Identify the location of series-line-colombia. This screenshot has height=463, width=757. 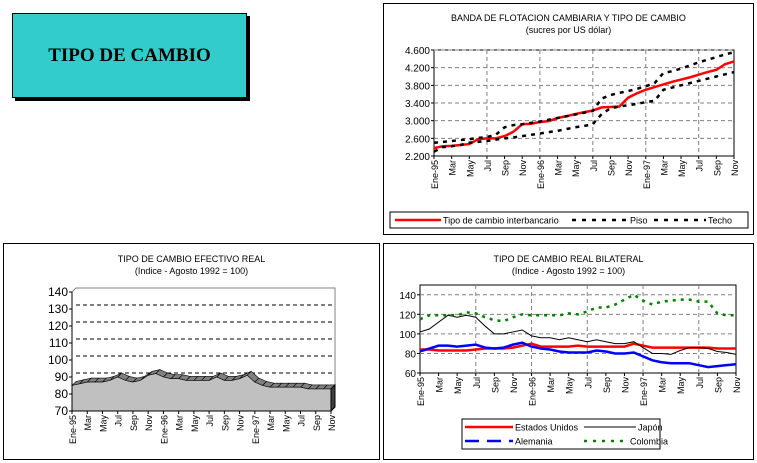
(577, 308).